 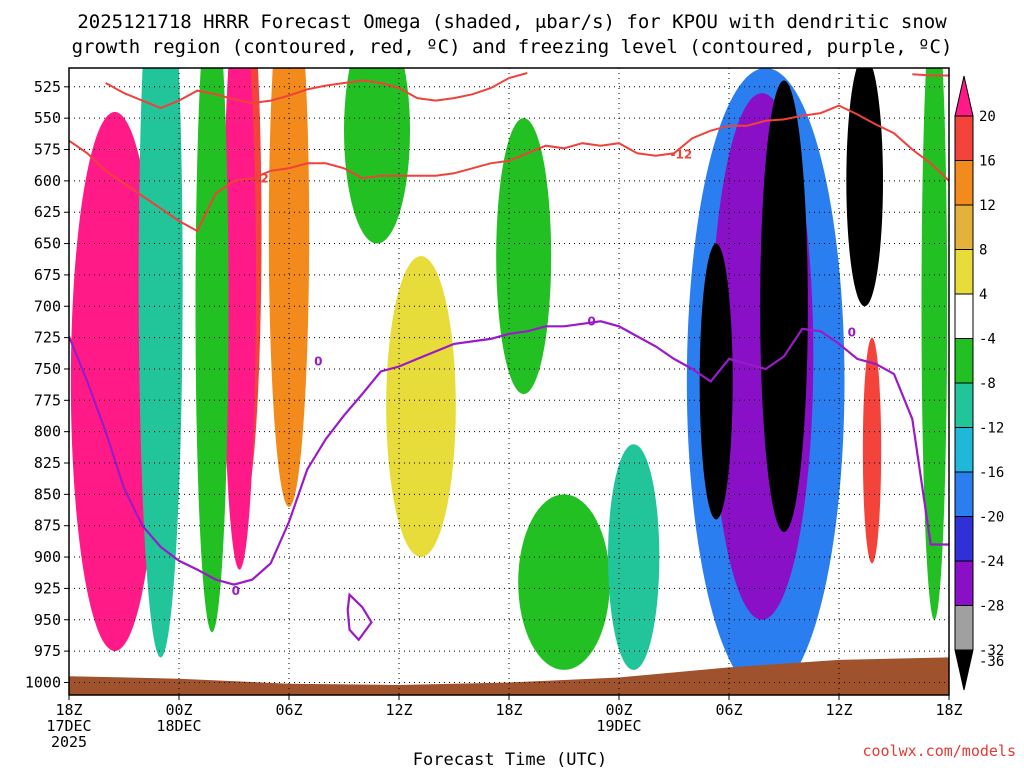 I want to click on ytick-label-850: 850, so click(x=47, y=494).